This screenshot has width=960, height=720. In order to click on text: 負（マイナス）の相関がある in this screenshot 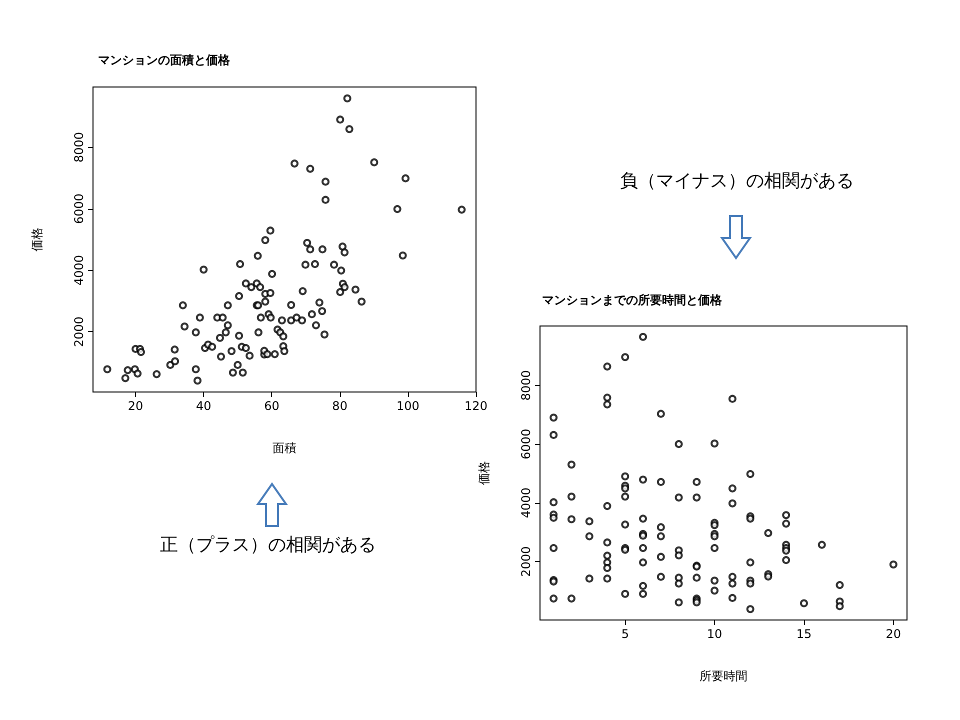, I will do `click(737, 181)`.